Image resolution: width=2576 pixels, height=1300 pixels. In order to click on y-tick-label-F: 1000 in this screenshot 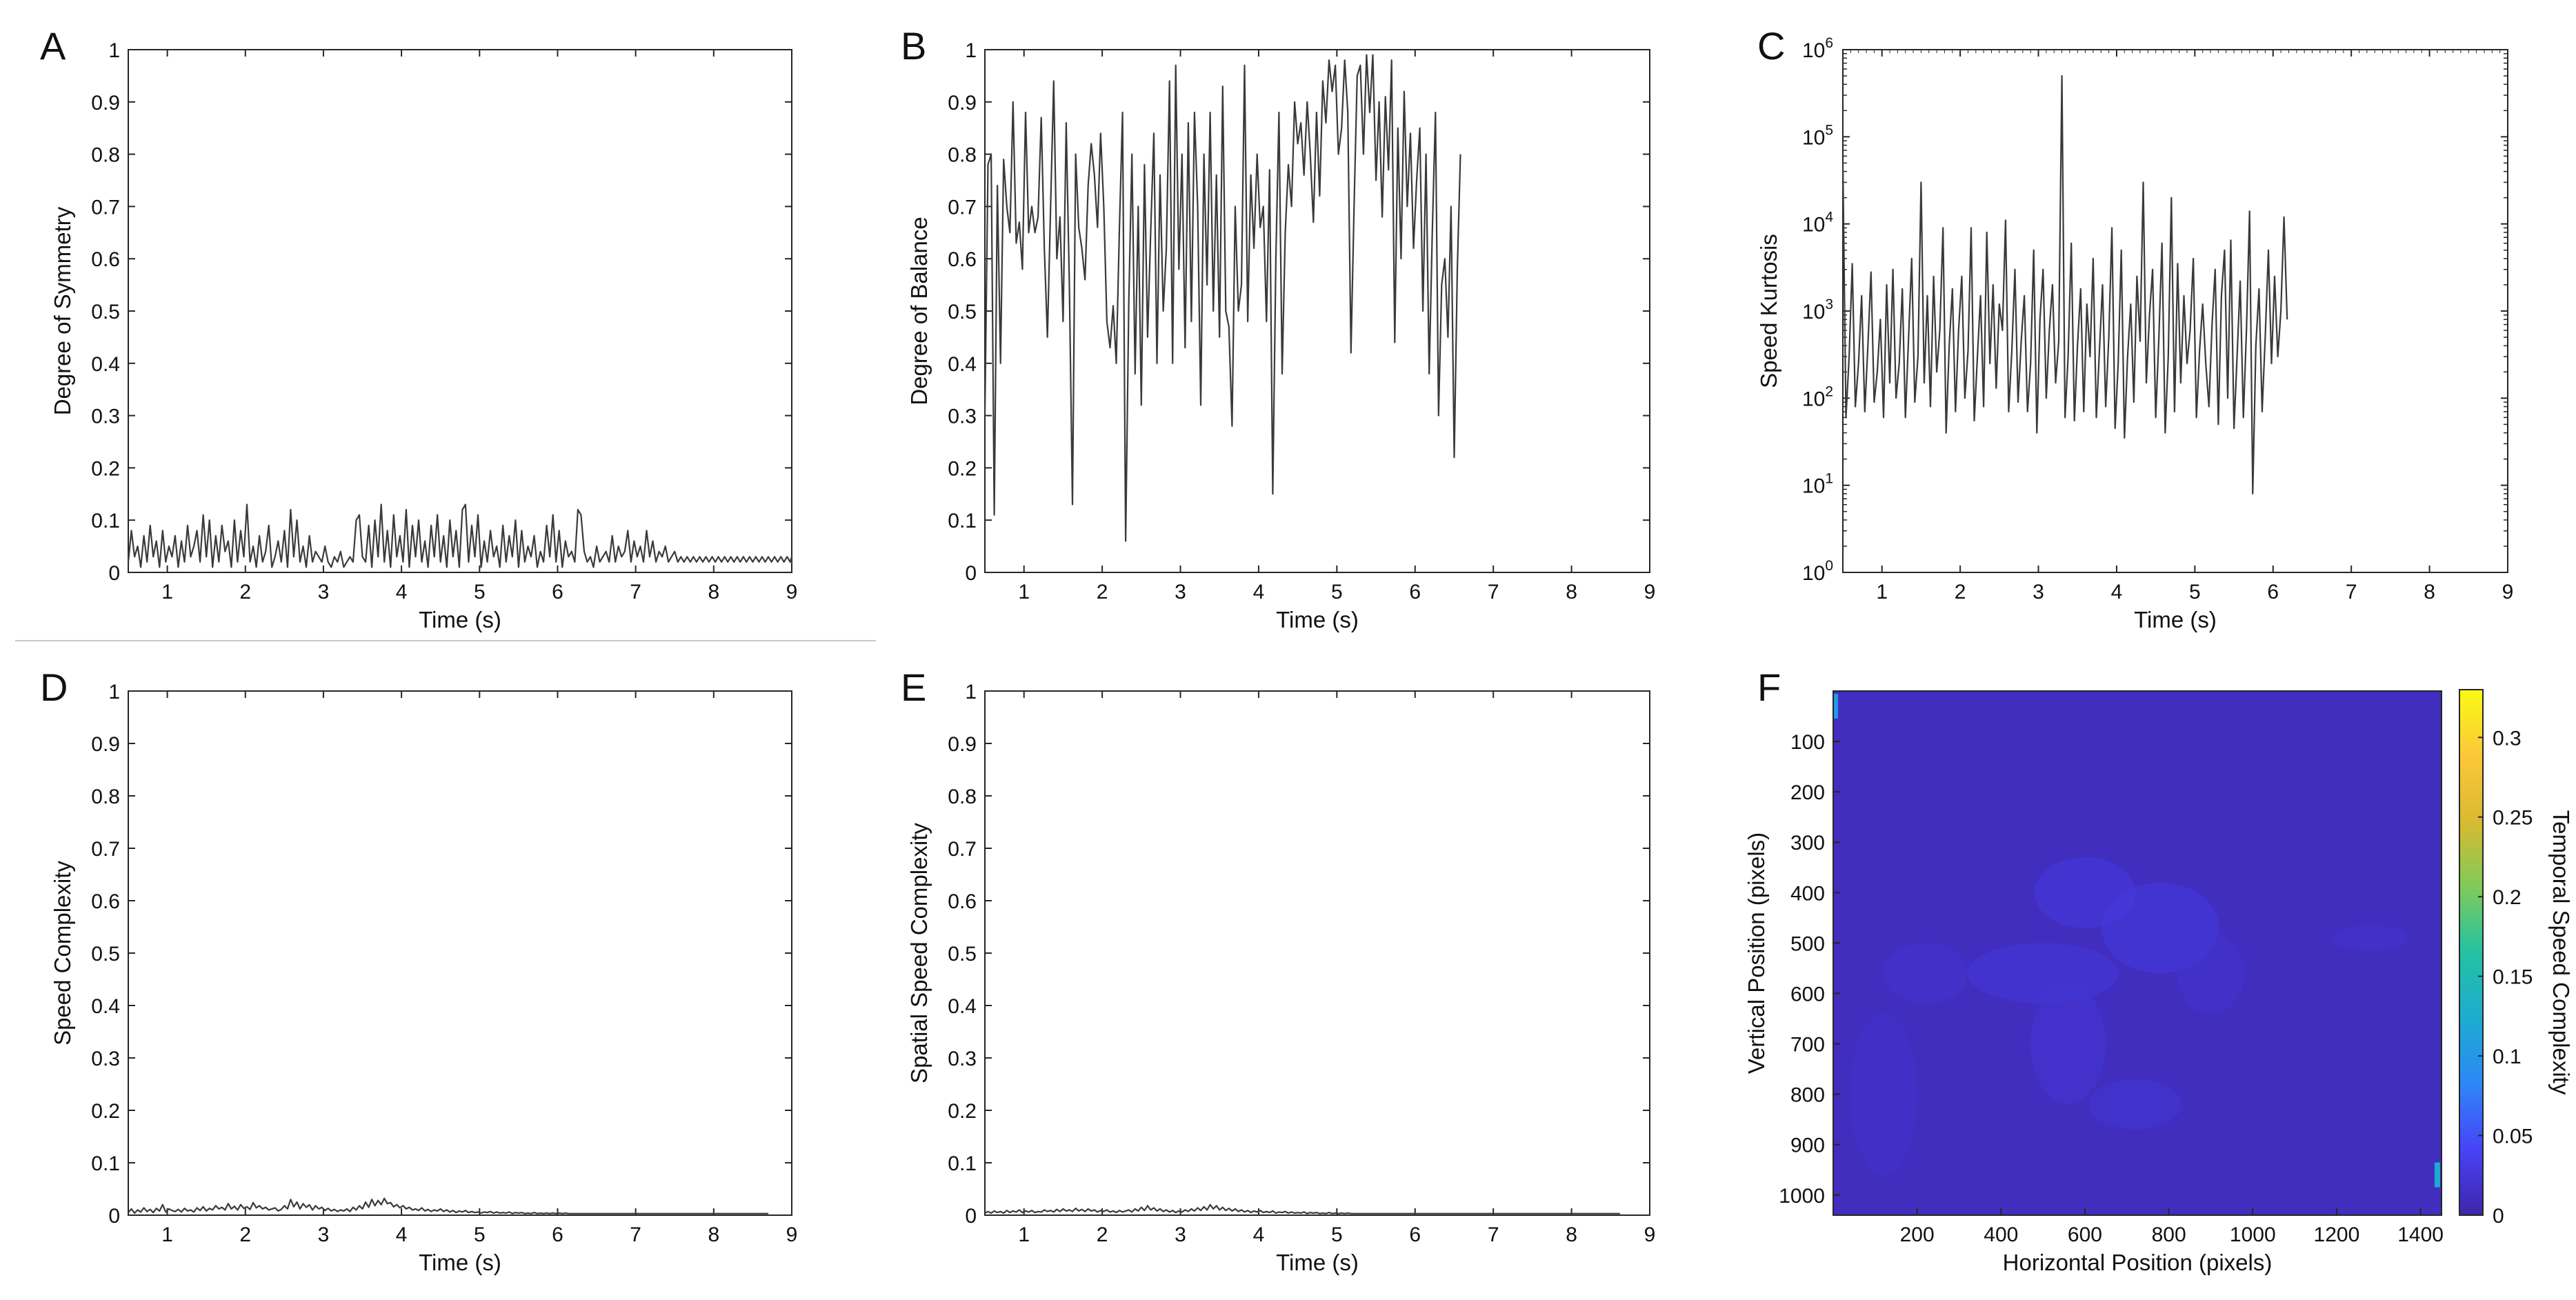, I will do `click(1802, 1196)`.